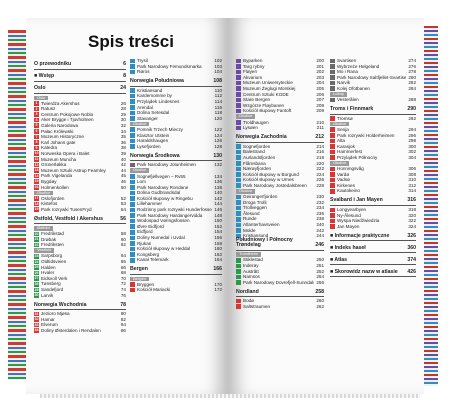  Describe the element at coordinates (373, 271) in the screenshot. I see `toc-section-heading: ■ Skorowidz nazw w atlasie 426` at that location.